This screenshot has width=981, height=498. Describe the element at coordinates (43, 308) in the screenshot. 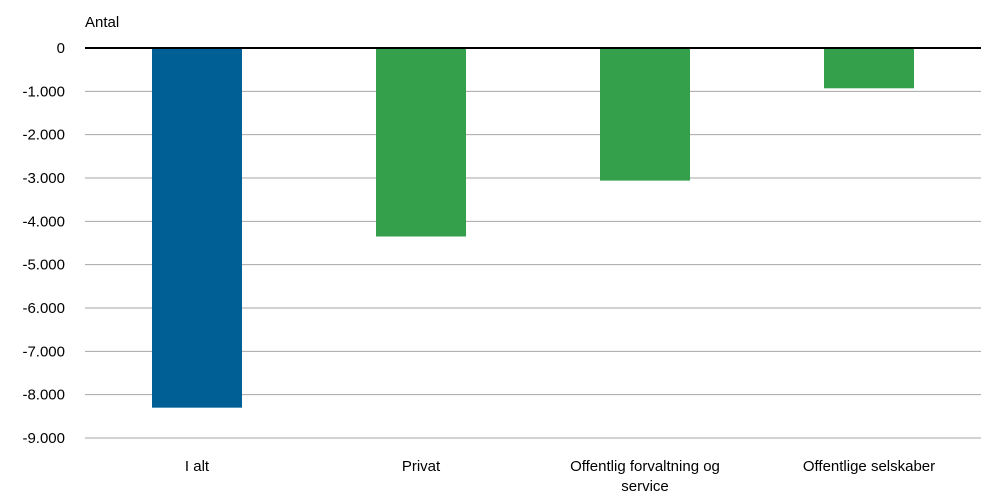

I see `y-tick-label: -6.000` at that location.